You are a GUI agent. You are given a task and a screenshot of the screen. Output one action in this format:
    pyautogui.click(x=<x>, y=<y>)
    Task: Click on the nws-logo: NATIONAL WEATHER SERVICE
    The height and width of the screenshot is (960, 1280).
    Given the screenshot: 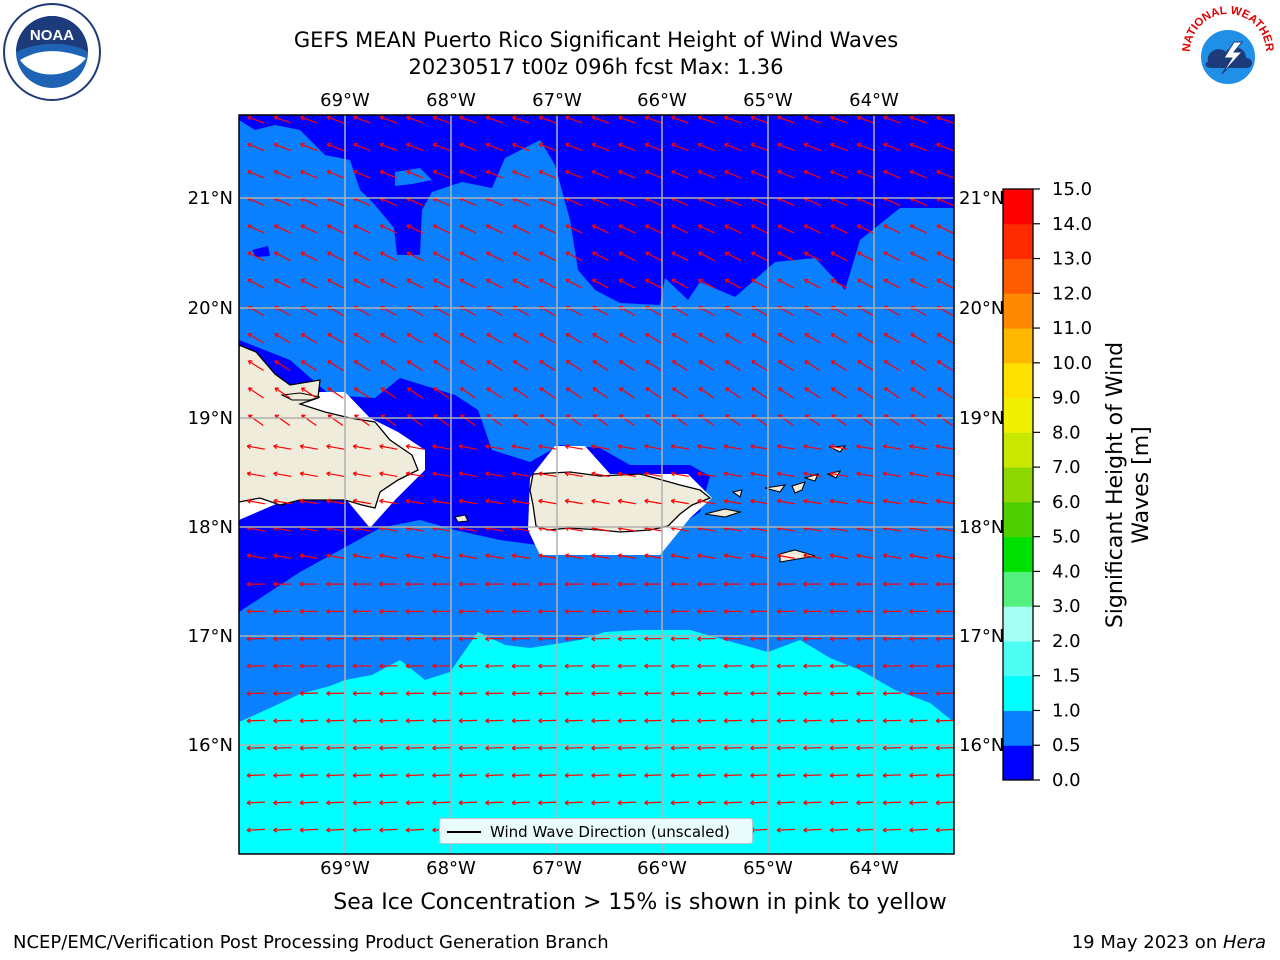 What is the action you would take?
    pyautogui.click(x=1226, y=50)
    